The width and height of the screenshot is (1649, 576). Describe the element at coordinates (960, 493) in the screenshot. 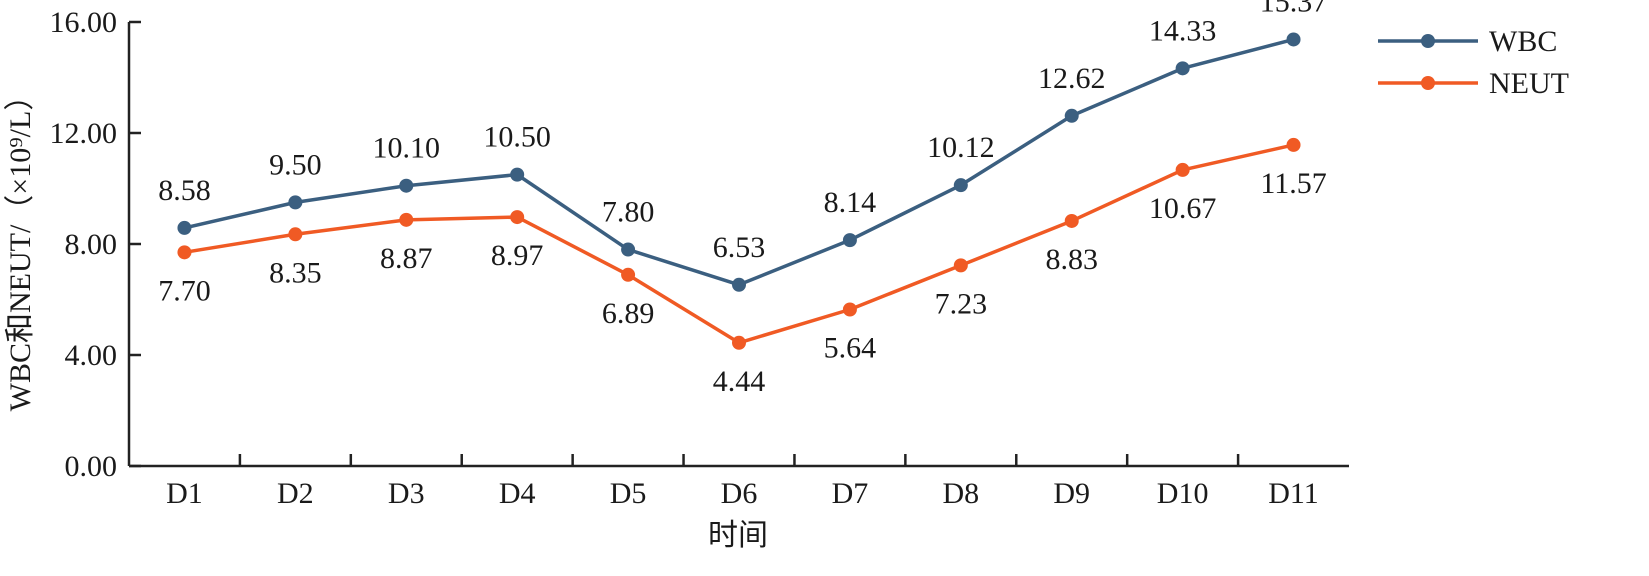

I see `x-tick-label: D8` at that location.